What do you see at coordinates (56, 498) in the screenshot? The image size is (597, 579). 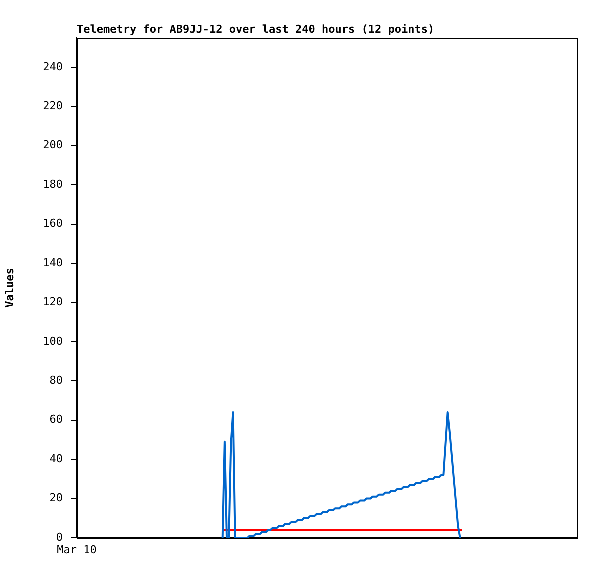 I see `y-tick-label: 20` at bounding box center [56, 498].